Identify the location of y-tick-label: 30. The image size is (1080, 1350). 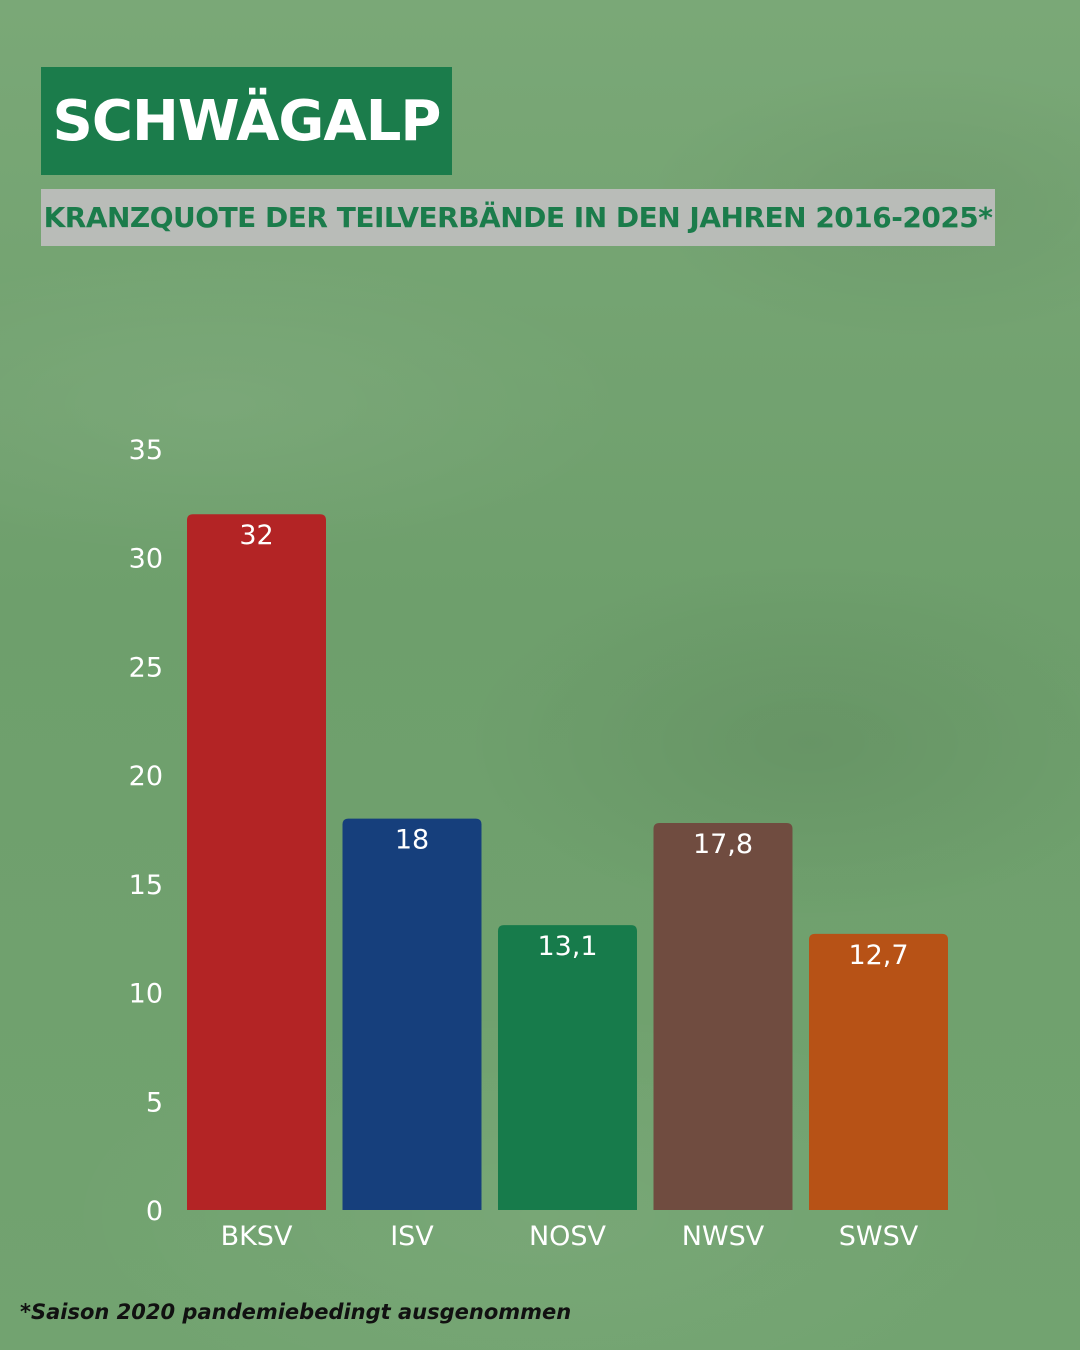
(146, 559).